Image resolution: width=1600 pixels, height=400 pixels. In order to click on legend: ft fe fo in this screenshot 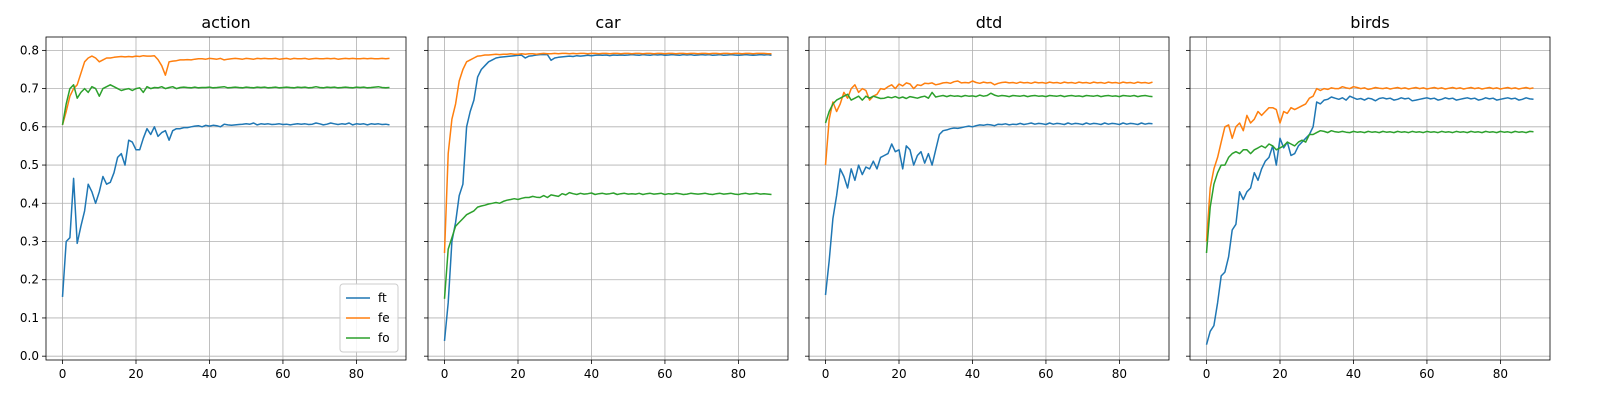, I will do `click(369, 318)`.